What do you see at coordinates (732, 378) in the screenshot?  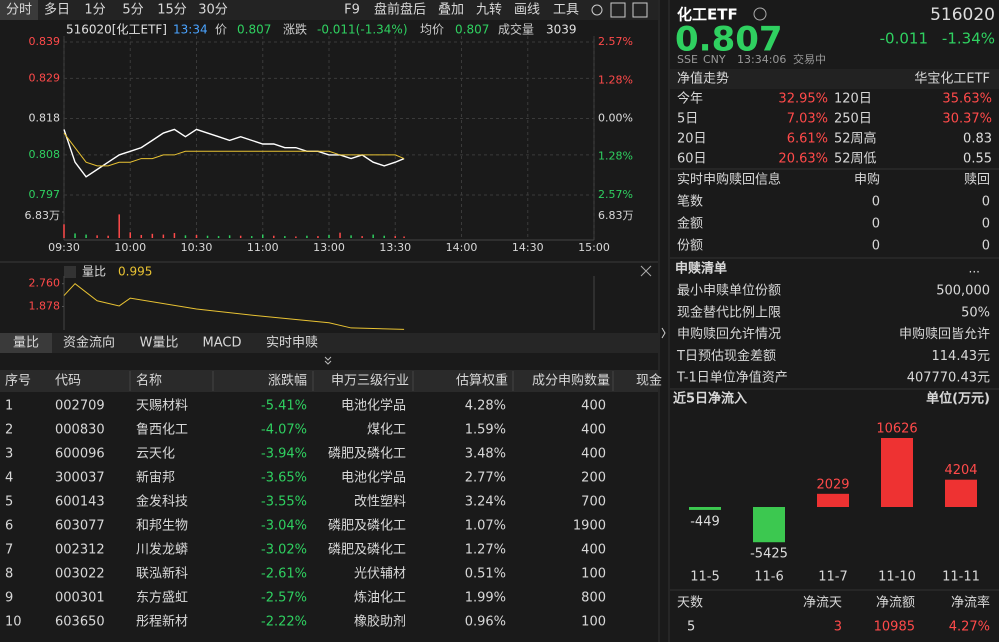 I see `row-label: T-1日单位净值资产` at bounding box center [732, 378].